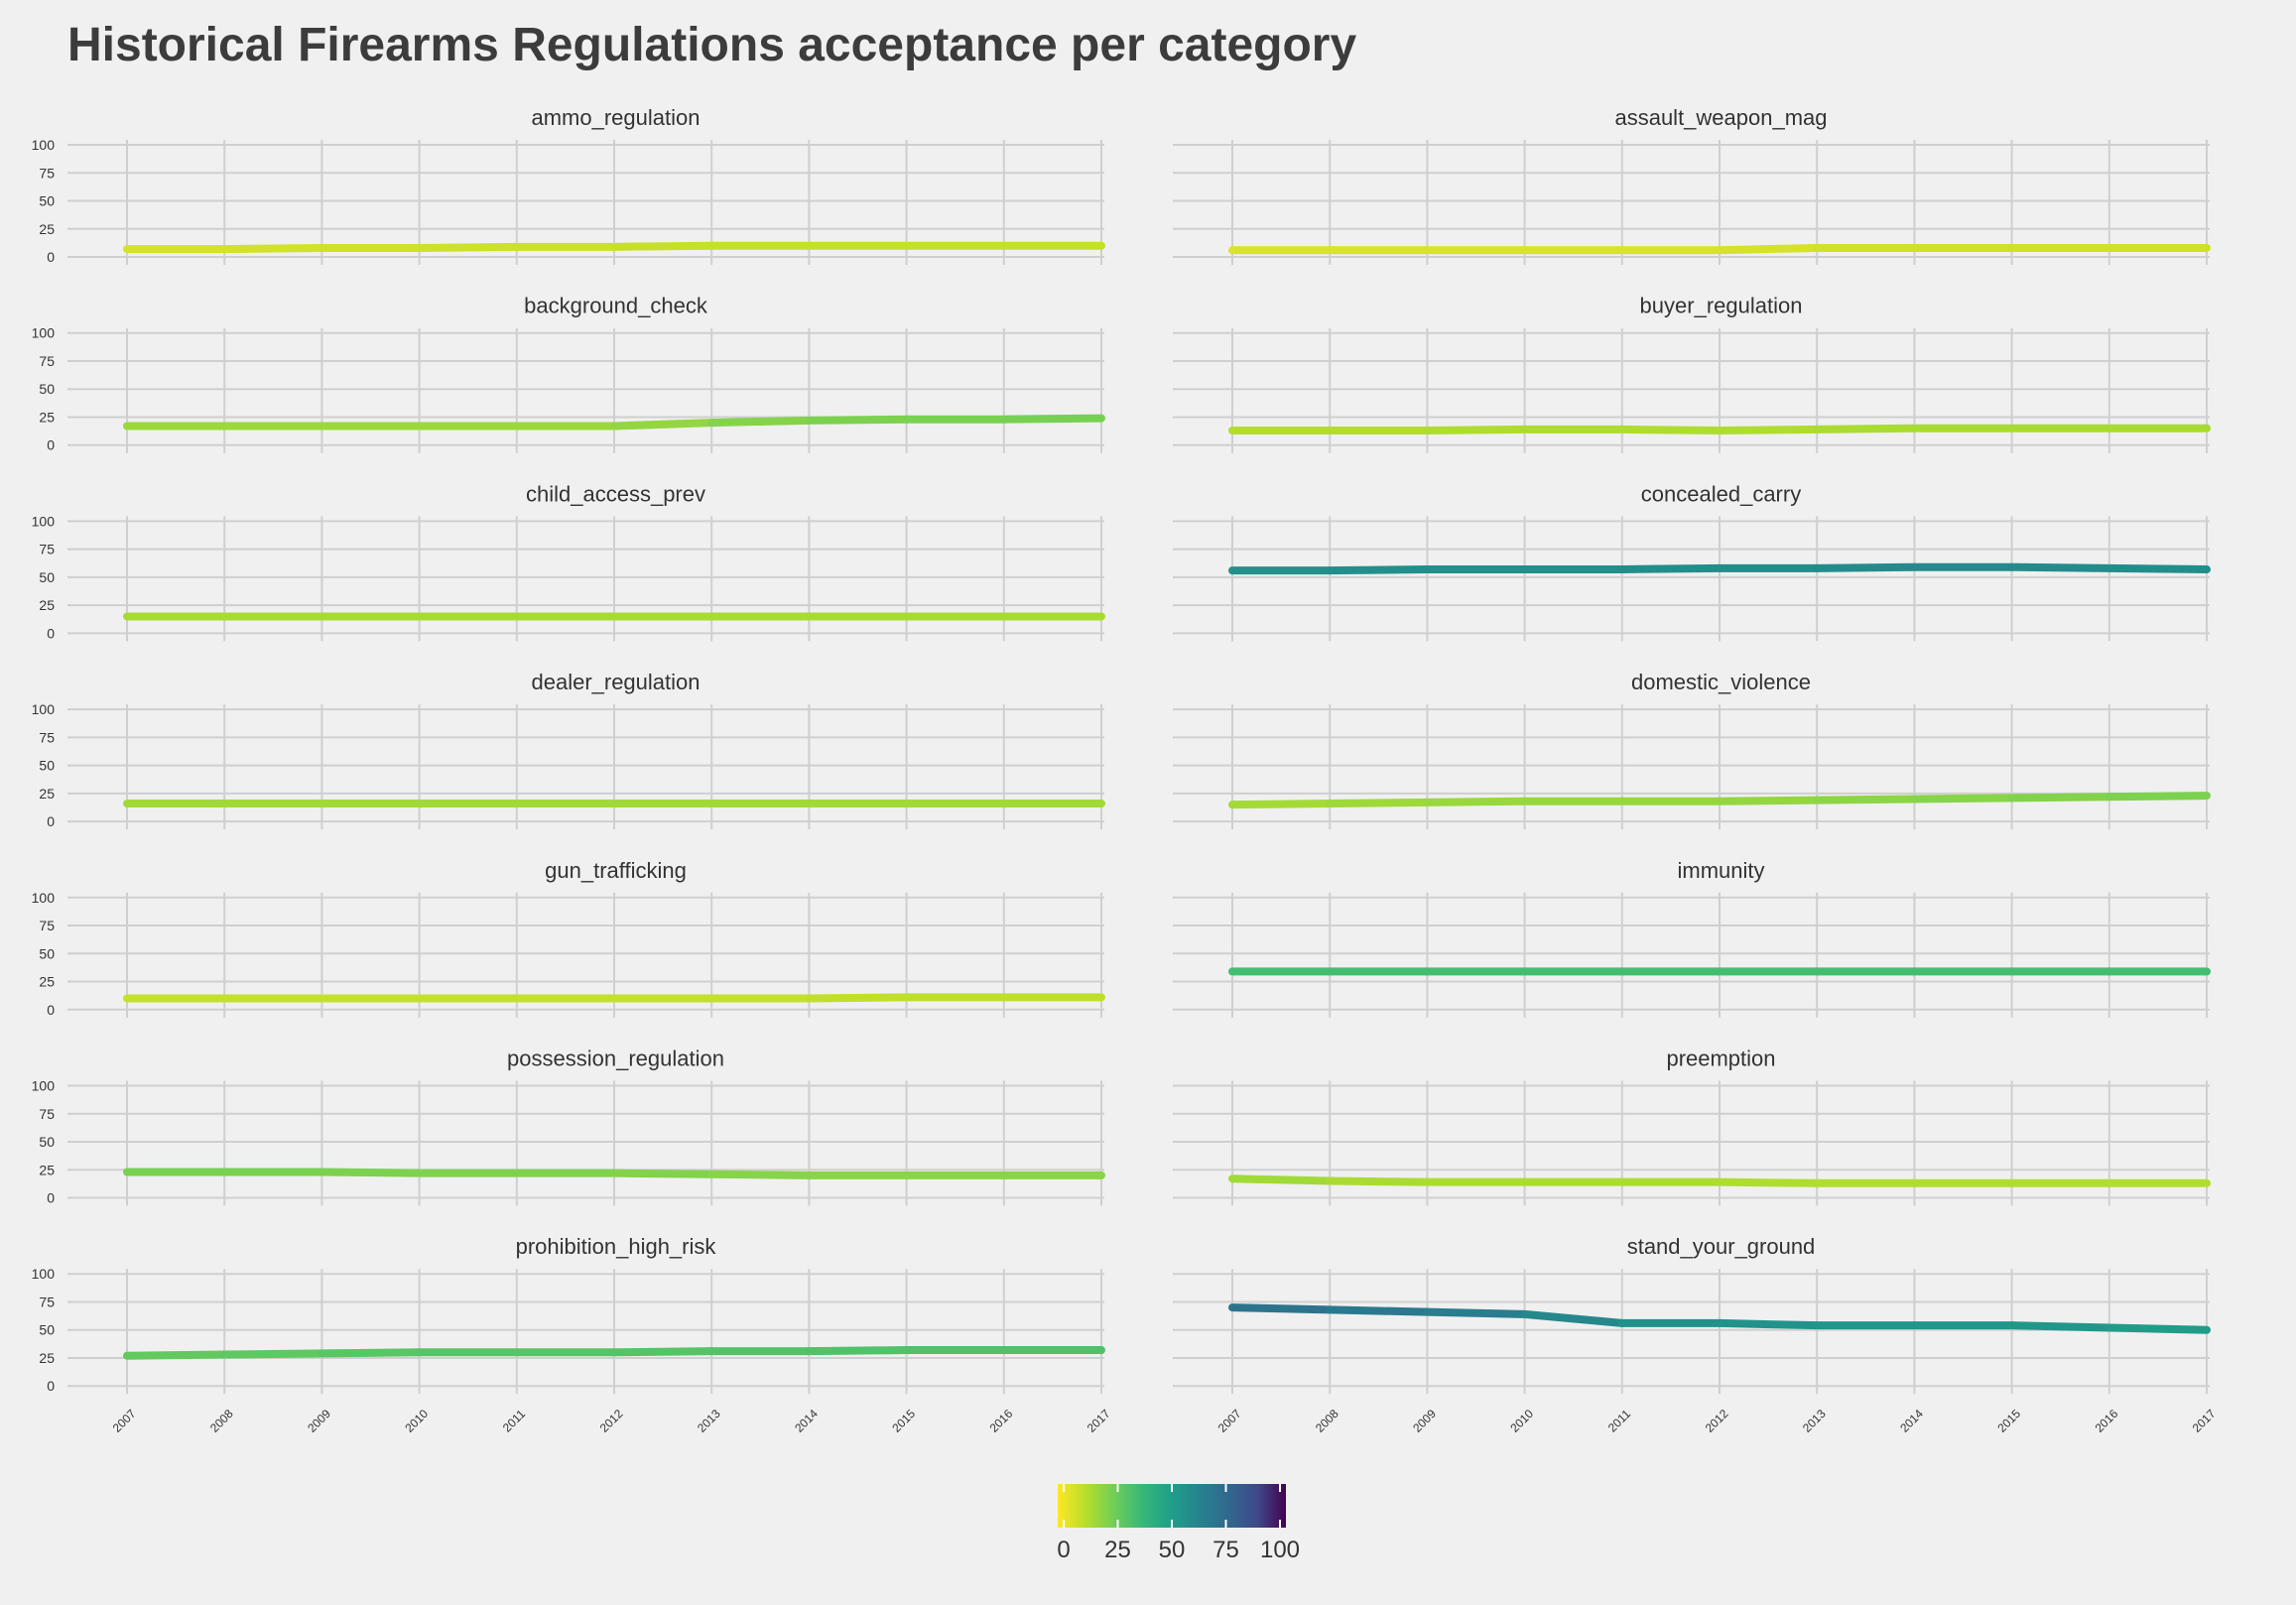  I want to click on panel-title-stand_your_ground: stand_your_ground, so click(1721, 1246).